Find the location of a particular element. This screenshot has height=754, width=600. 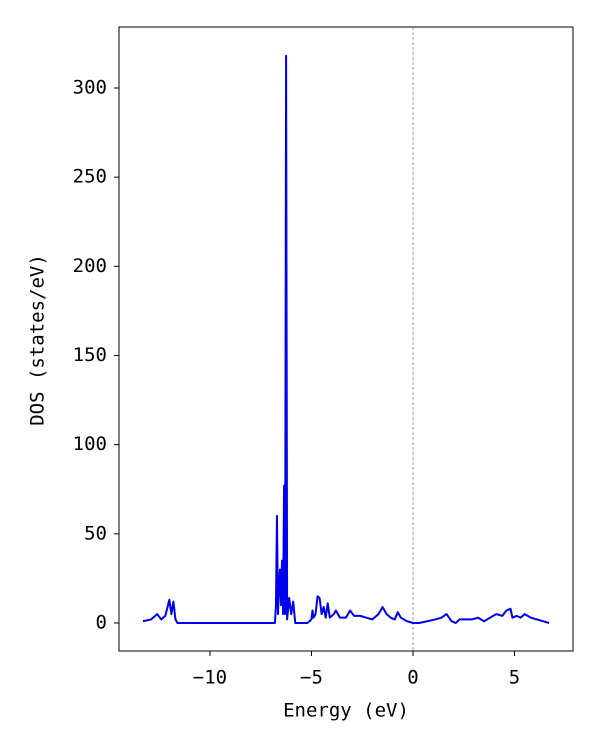

y-tick-label: 0 is located at coordinates (101, 623).